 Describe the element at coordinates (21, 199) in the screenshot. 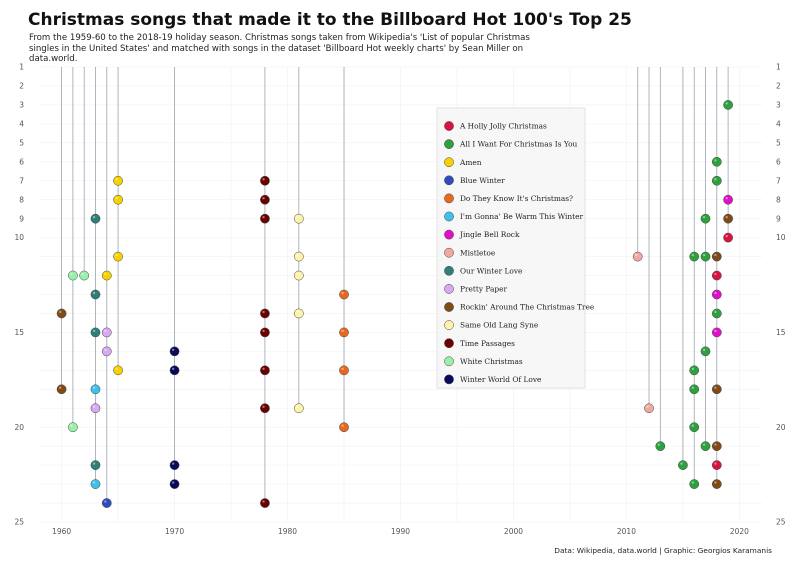

I see `y-tick-label-left: 8` at that location.